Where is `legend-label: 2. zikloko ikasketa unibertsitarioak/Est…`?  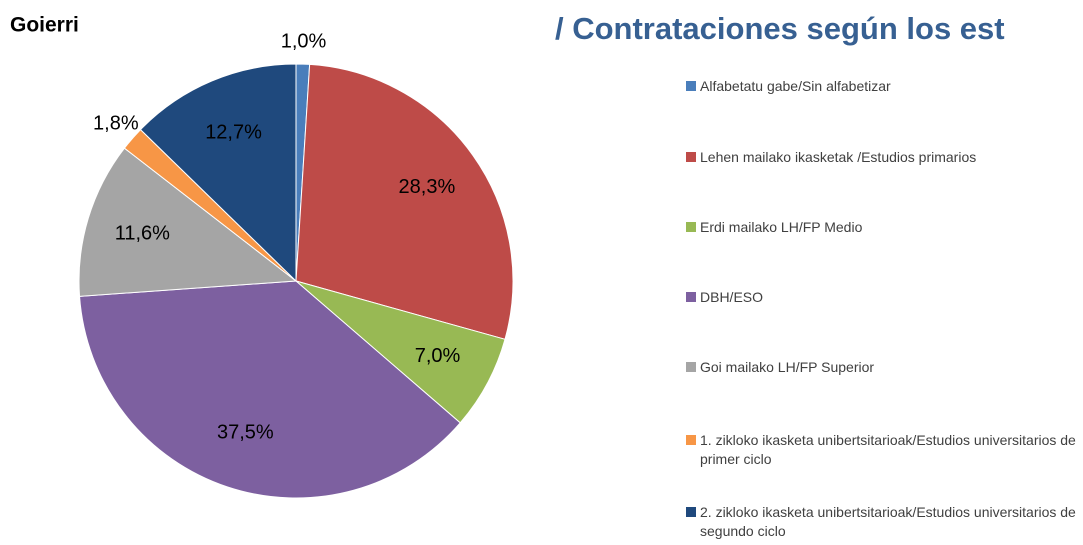 legend-label: 2. zikloko ikasketa unibertsitarioak/Est… is located at coordinates (888, 521).